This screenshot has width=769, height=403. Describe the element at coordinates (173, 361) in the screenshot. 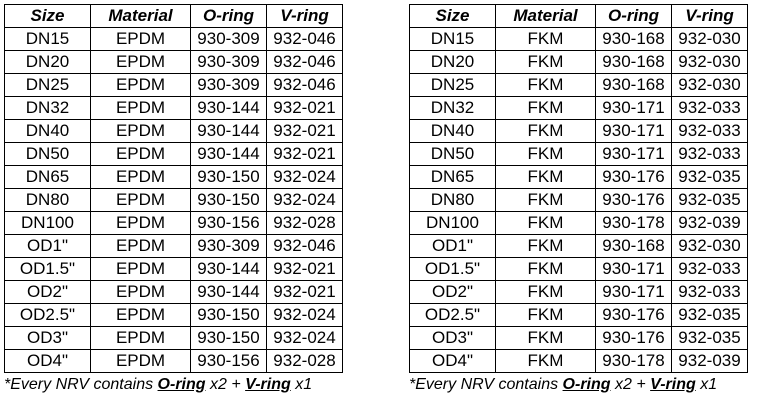

I see `table-row: OD4" EPDM 930-156 932-028` at that location.